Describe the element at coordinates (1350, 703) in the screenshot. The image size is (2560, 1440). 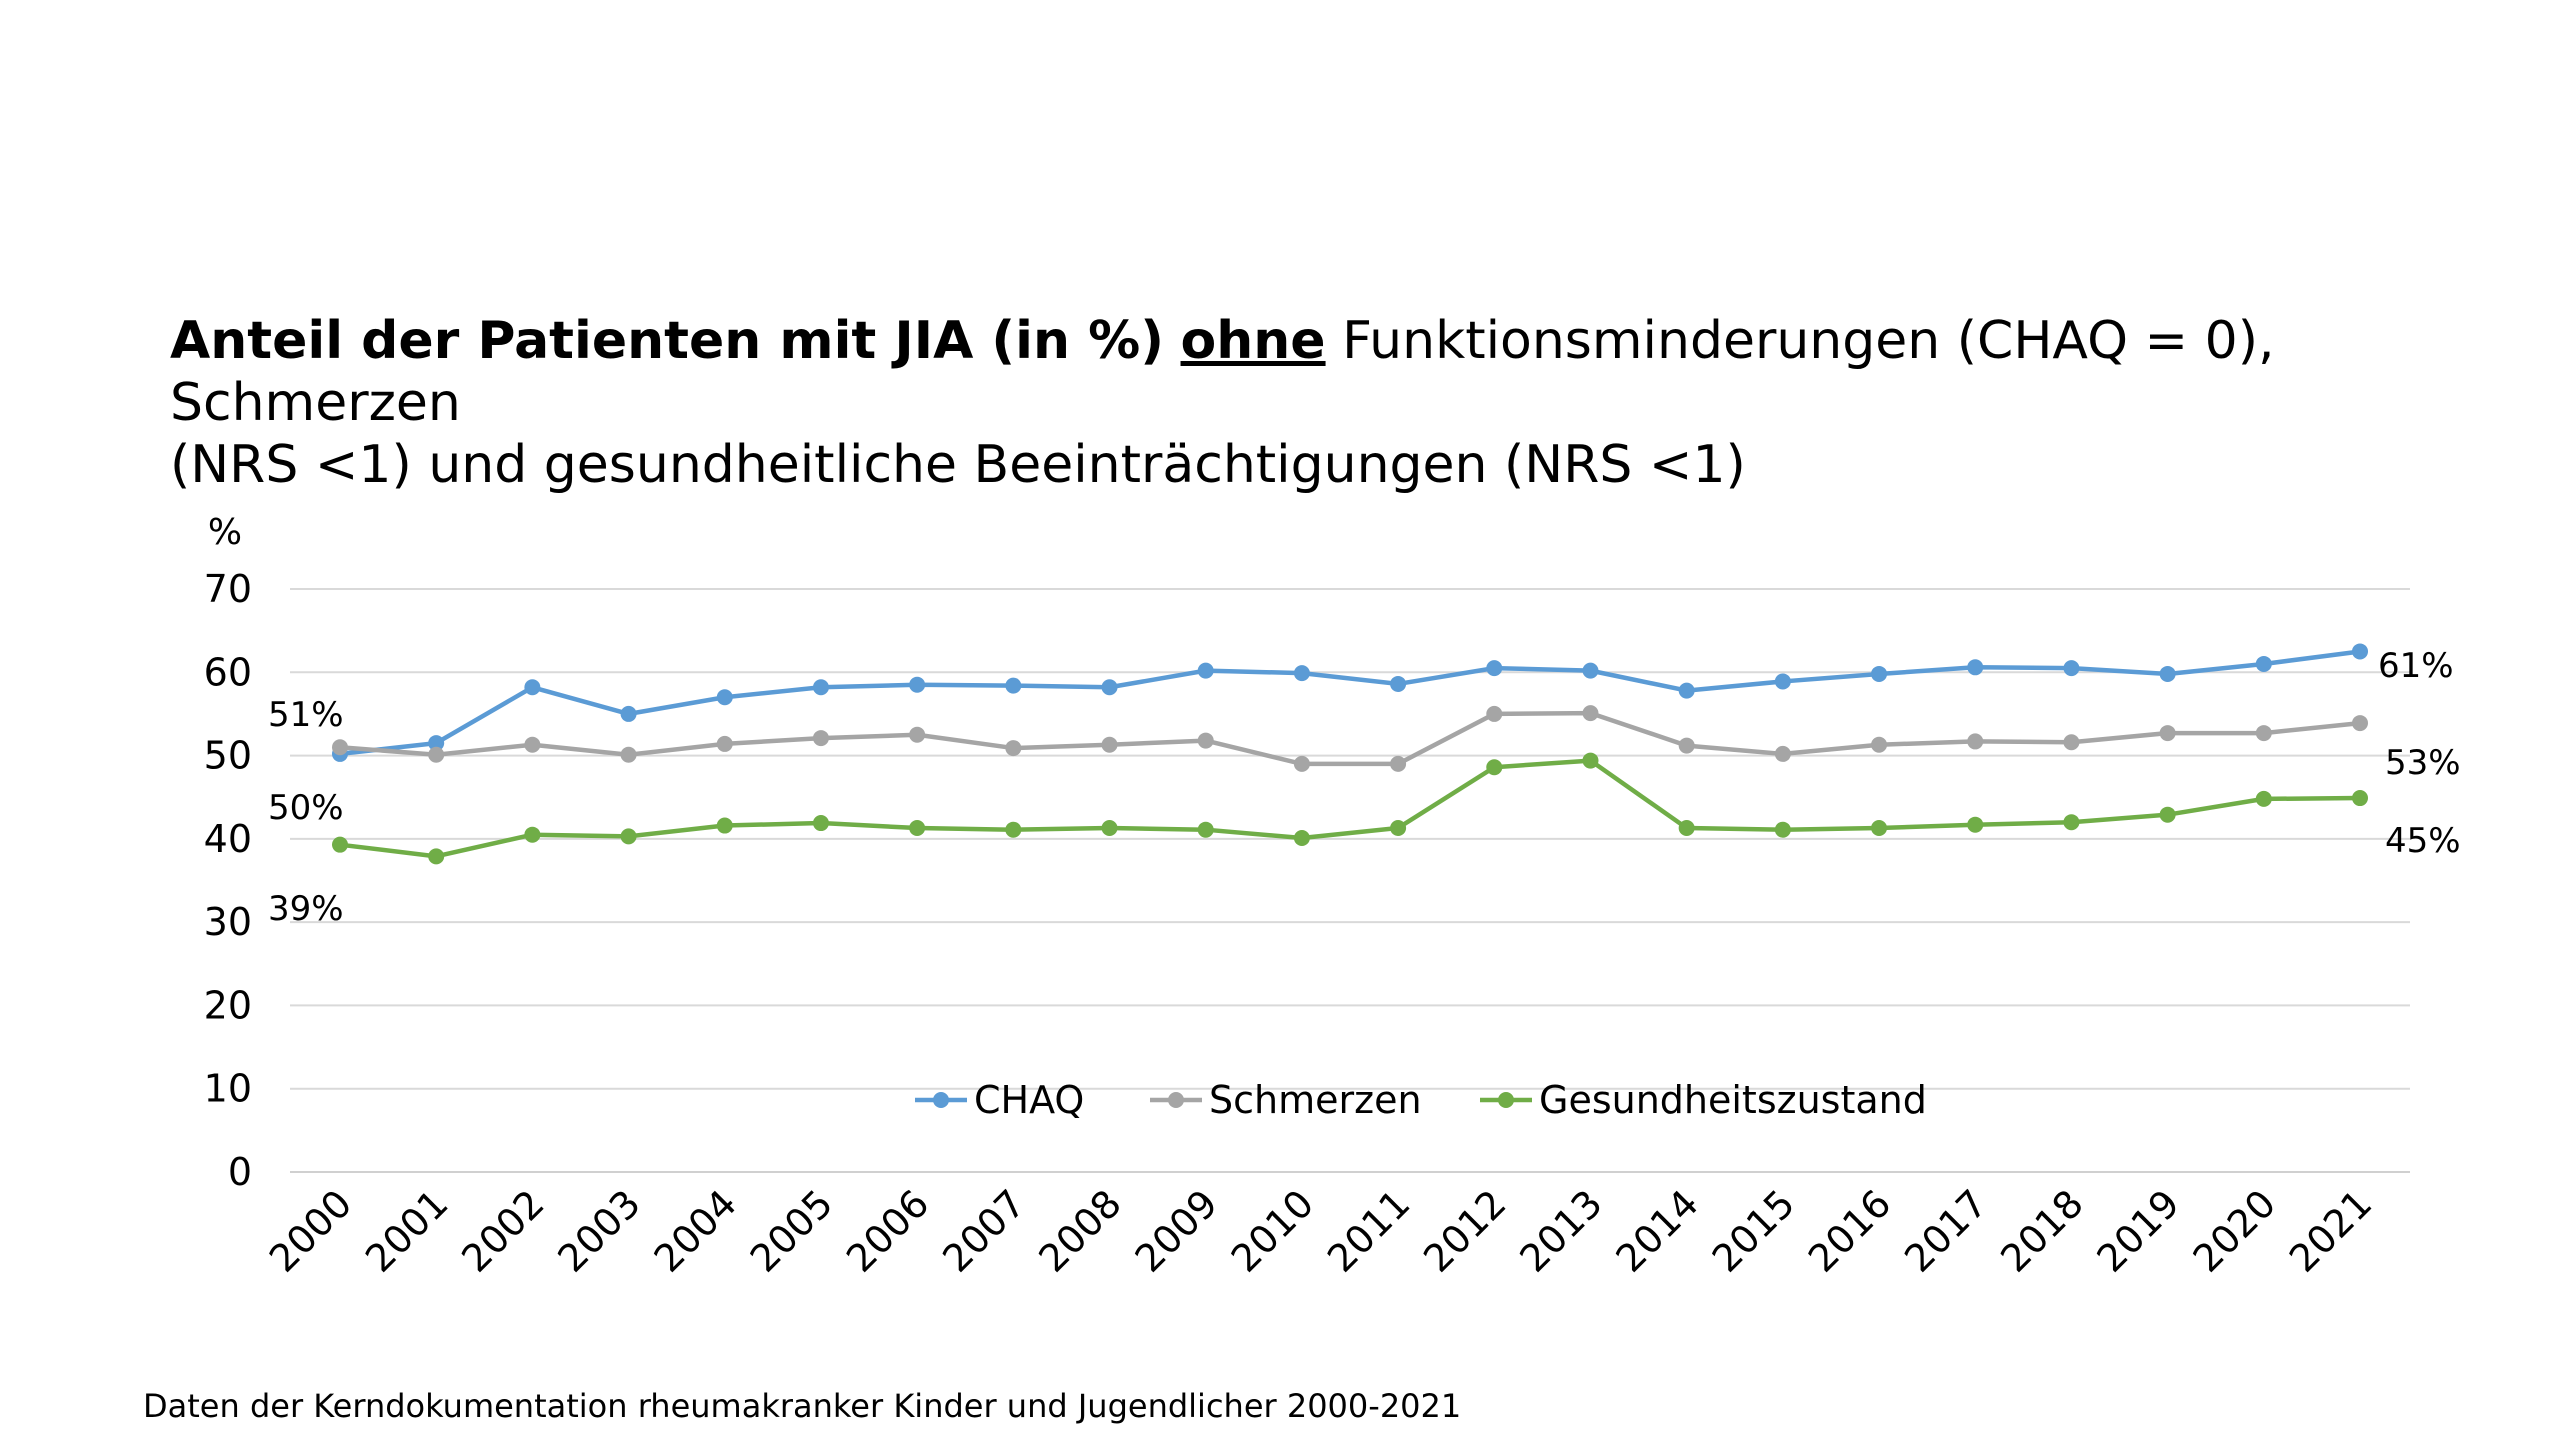
I see `series-line-chaq` at that location.